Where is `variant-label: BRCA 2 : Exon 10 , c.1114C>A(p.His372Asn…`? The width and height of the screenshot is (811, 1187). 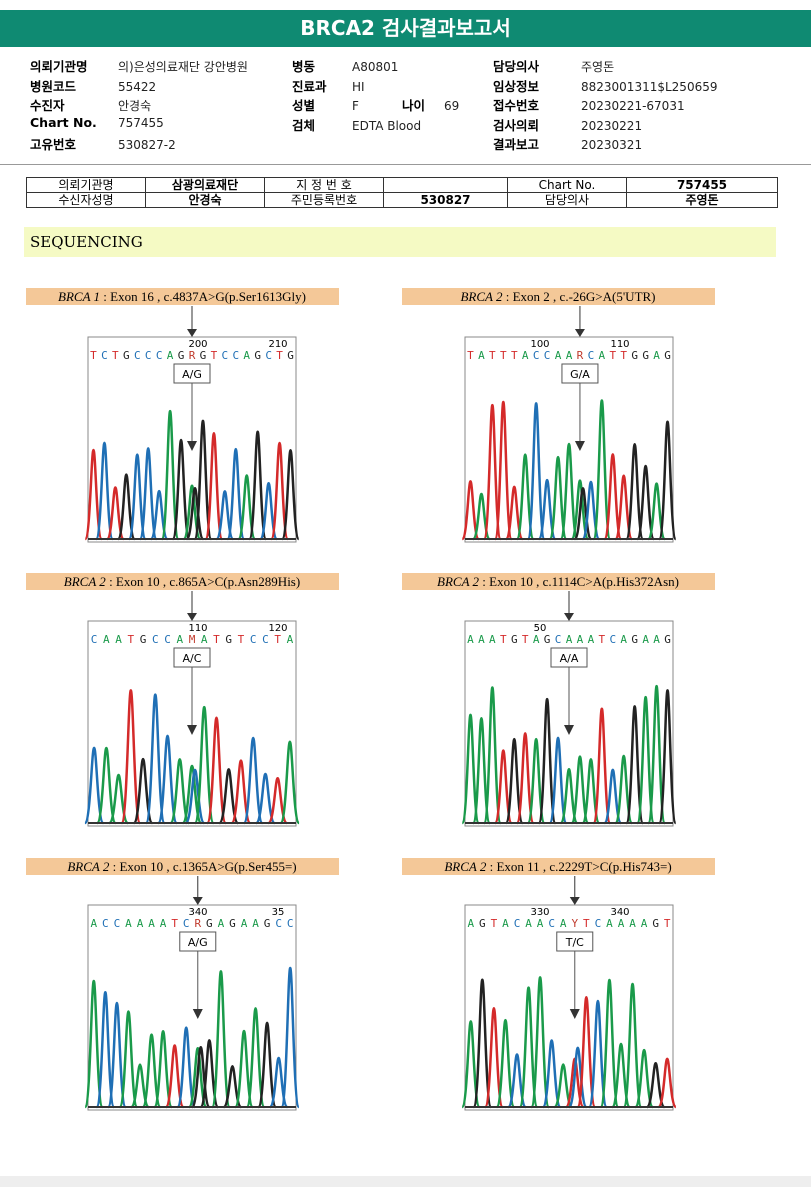
variant-label: BRCA 2 : Exon 10 , c.1114C>A(p.His372Asn… is located at coordinates (558, 581).